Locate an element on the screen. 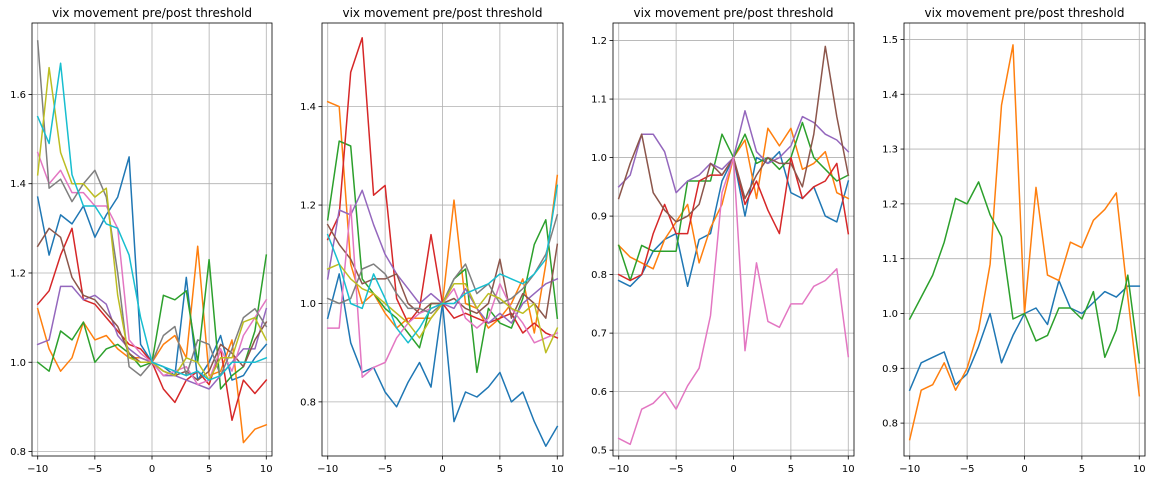 The width and height of the screenshot is (1156, 482). y-tick-label: 1.6 is located at coordinates (18, 95).